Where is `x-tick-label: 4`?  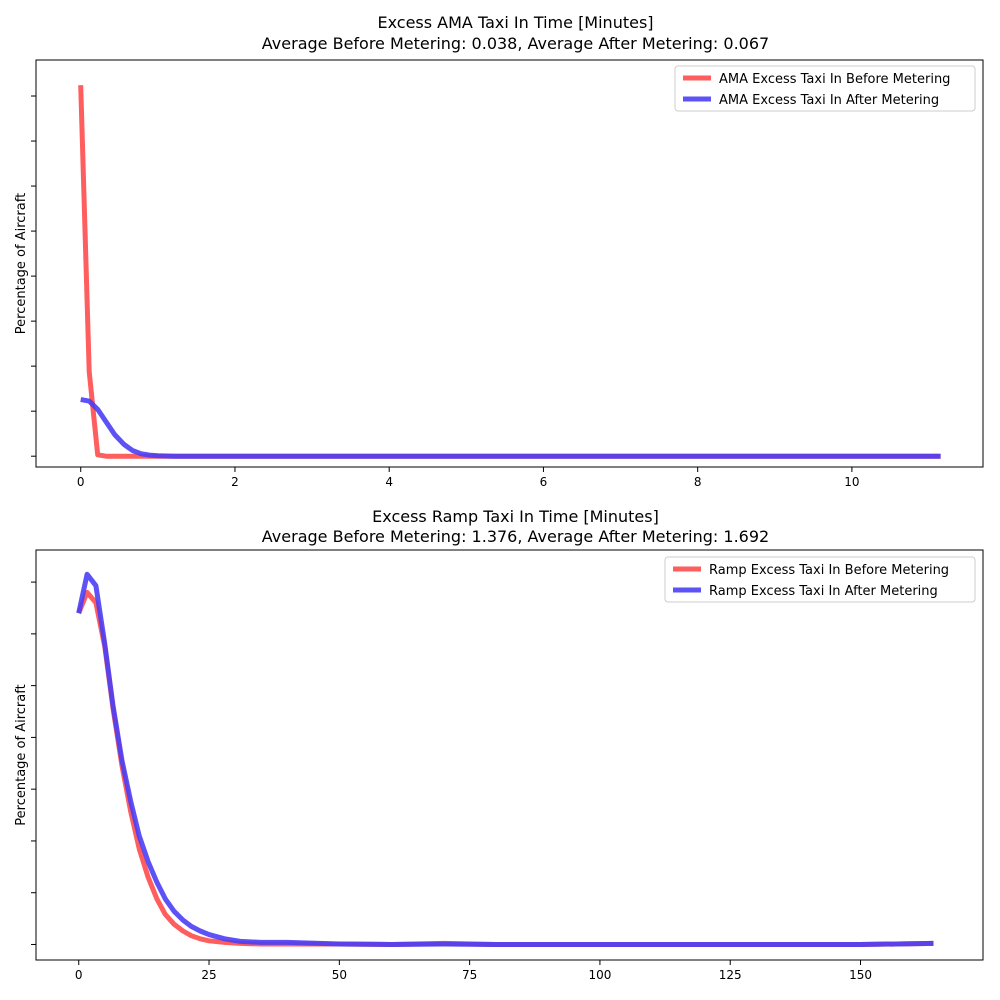 x-tick-label: 4 is located at coordinates (389, 482).